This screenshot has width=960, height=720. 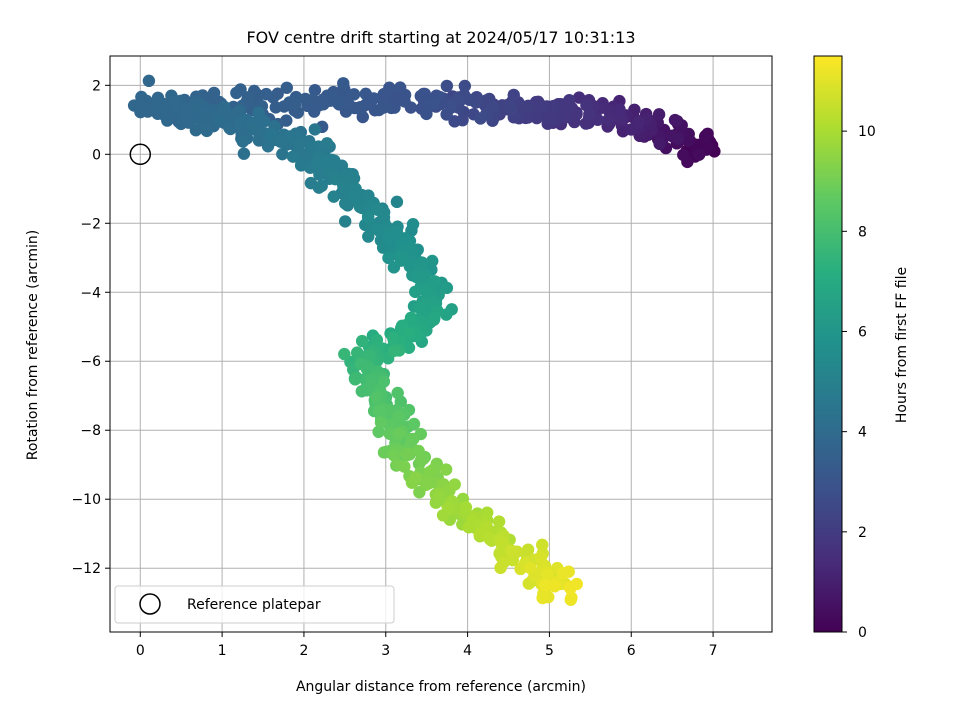 I want to click on y-tick-label: −8, so click(x=90, y=431).